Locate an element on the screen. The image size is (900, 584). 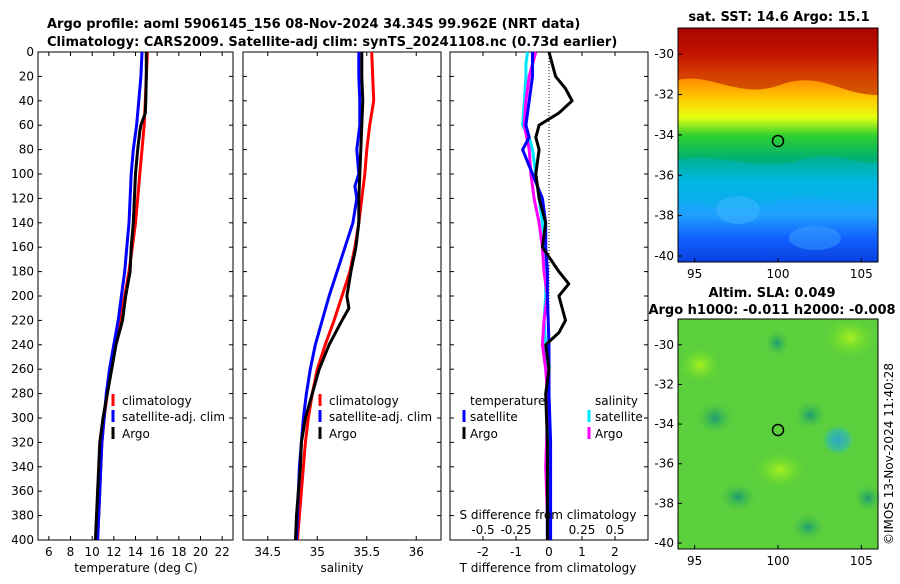
series-line-argo is located at coordinates (120, 296).